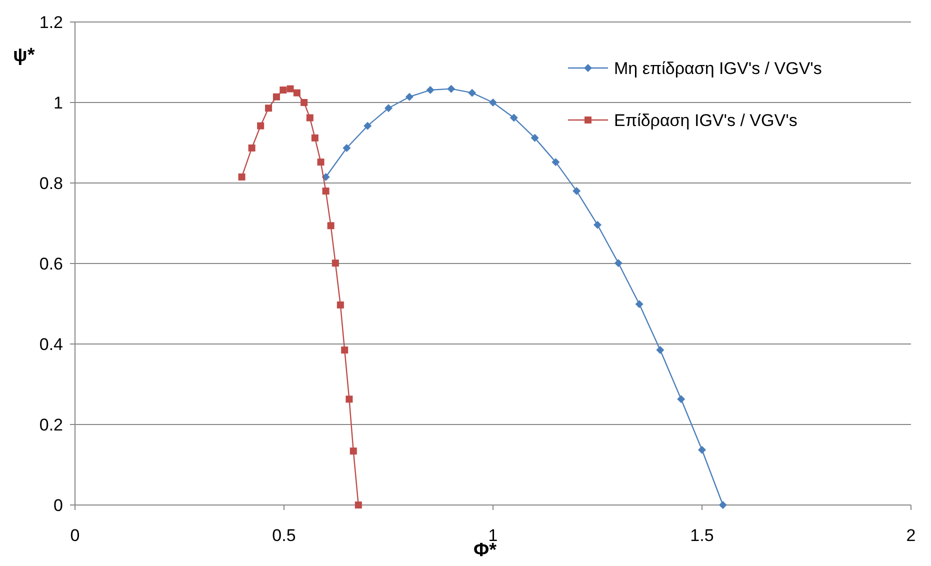 Image resolution: width=931 pixels, height=566 pixels. I want to click on x-tick-label: 1.5, so click(702, 535).